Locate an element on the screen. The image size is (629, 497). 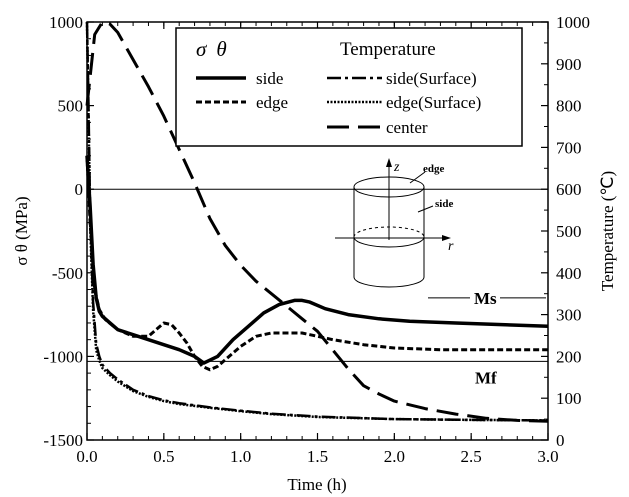
y-tick-label: 500 is located at coordinates (71, 106).